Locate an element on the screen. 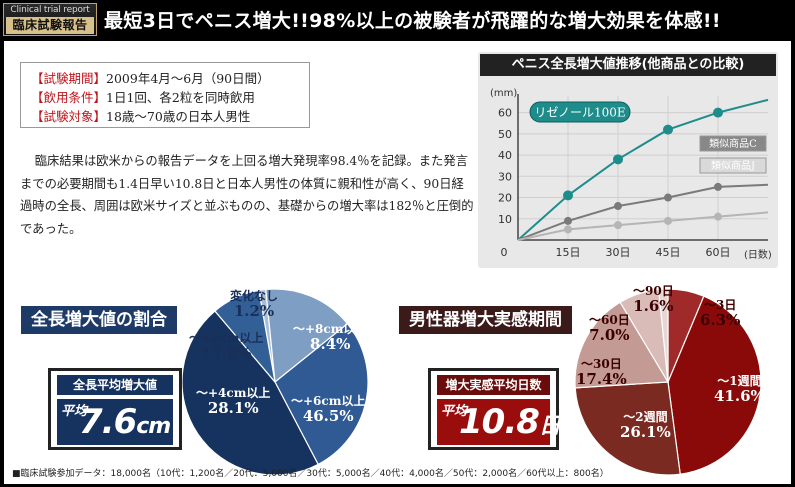 The image size is (795, 487). x-tick-label: 15日 is located at coordinates (568, 252).